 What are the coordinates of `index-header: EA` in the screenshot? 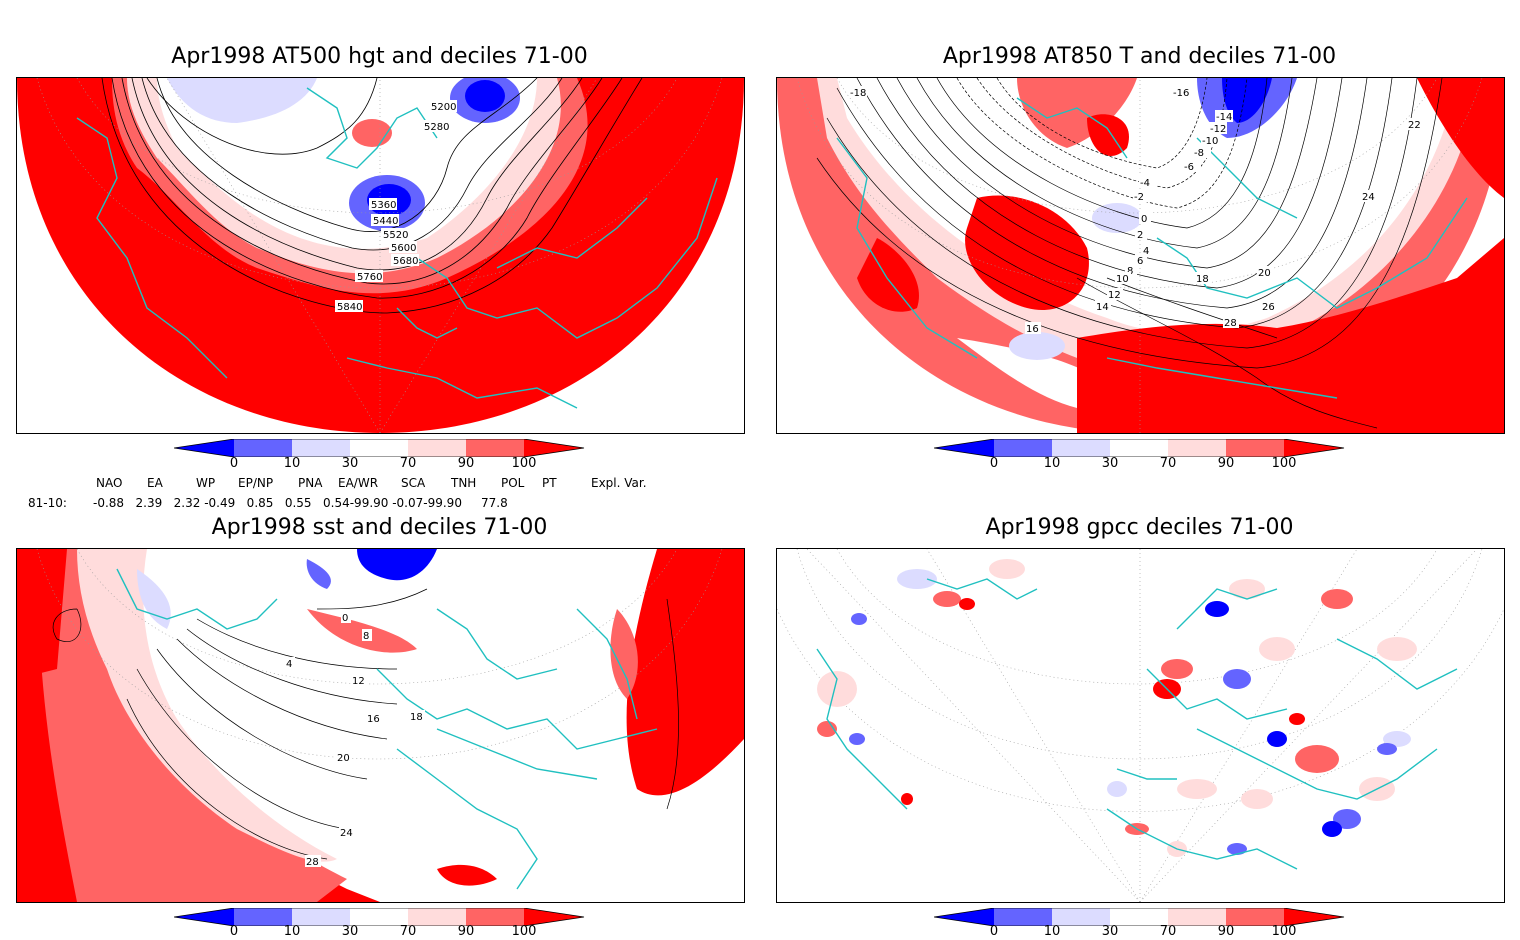 It's located at (155, 483).